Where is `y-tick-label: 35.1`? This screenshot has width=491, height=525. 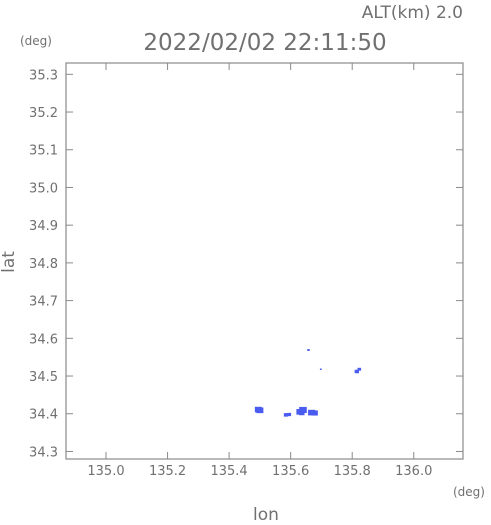 y-tick-label: 35.1 is located at coordinates (43, 151).